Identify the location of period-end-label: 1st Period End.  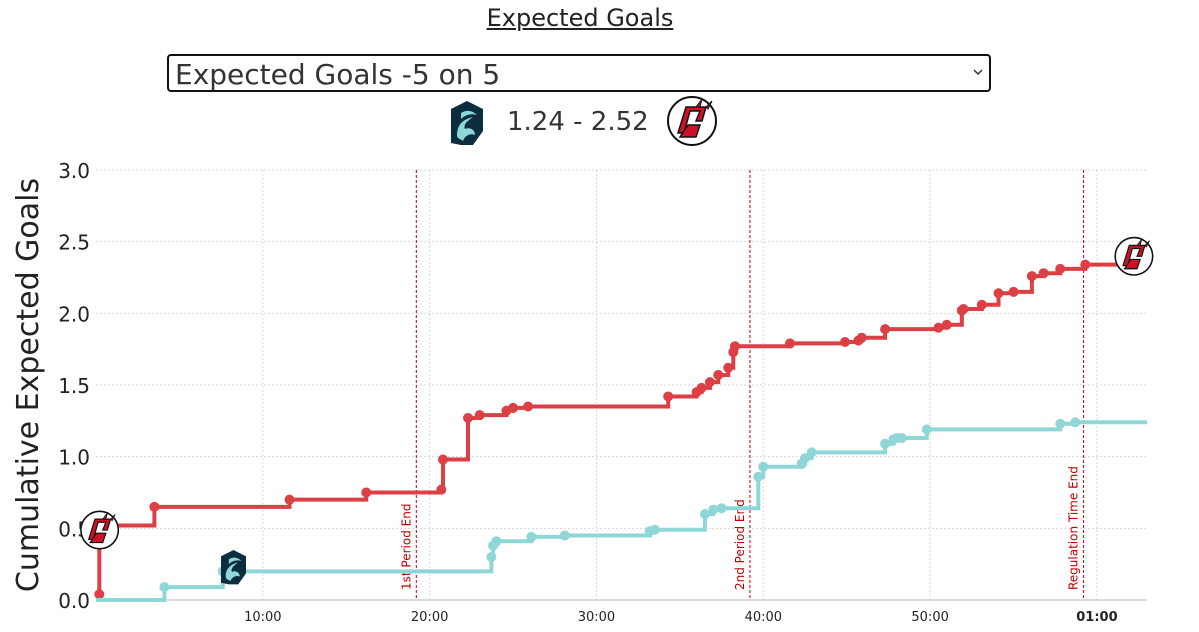
(406, 547).